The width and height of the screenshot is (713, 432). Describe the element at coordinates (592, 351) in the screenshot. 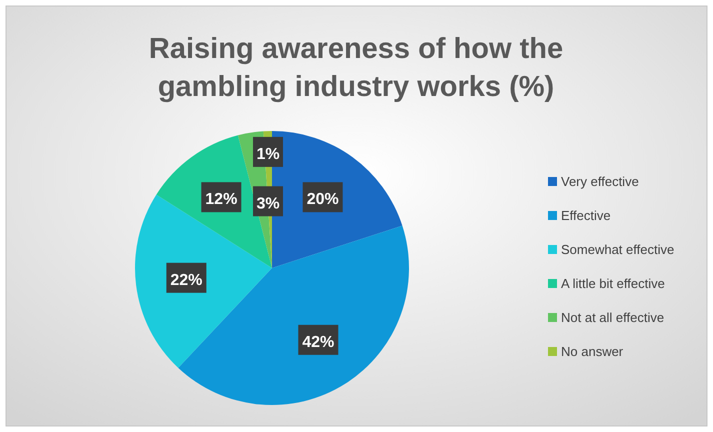

I see `legend-label: No answer` at that location.